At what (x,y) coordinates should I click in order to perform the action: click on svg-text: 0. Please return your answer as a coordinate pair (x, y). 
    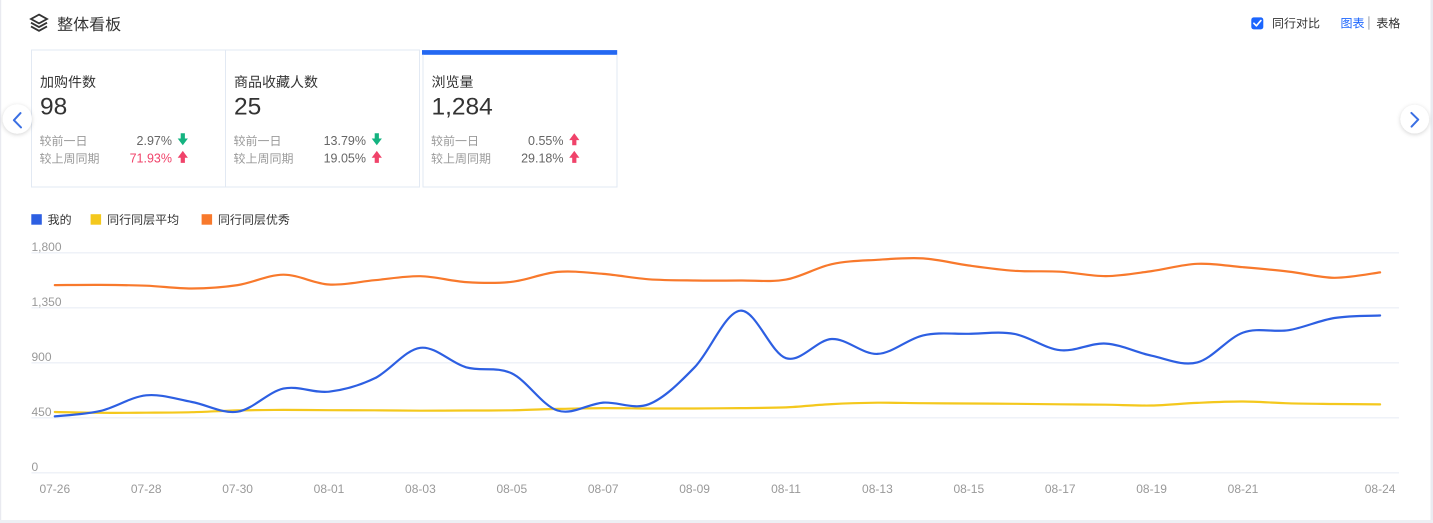
    Looking at the image, I should click on (35, 467).